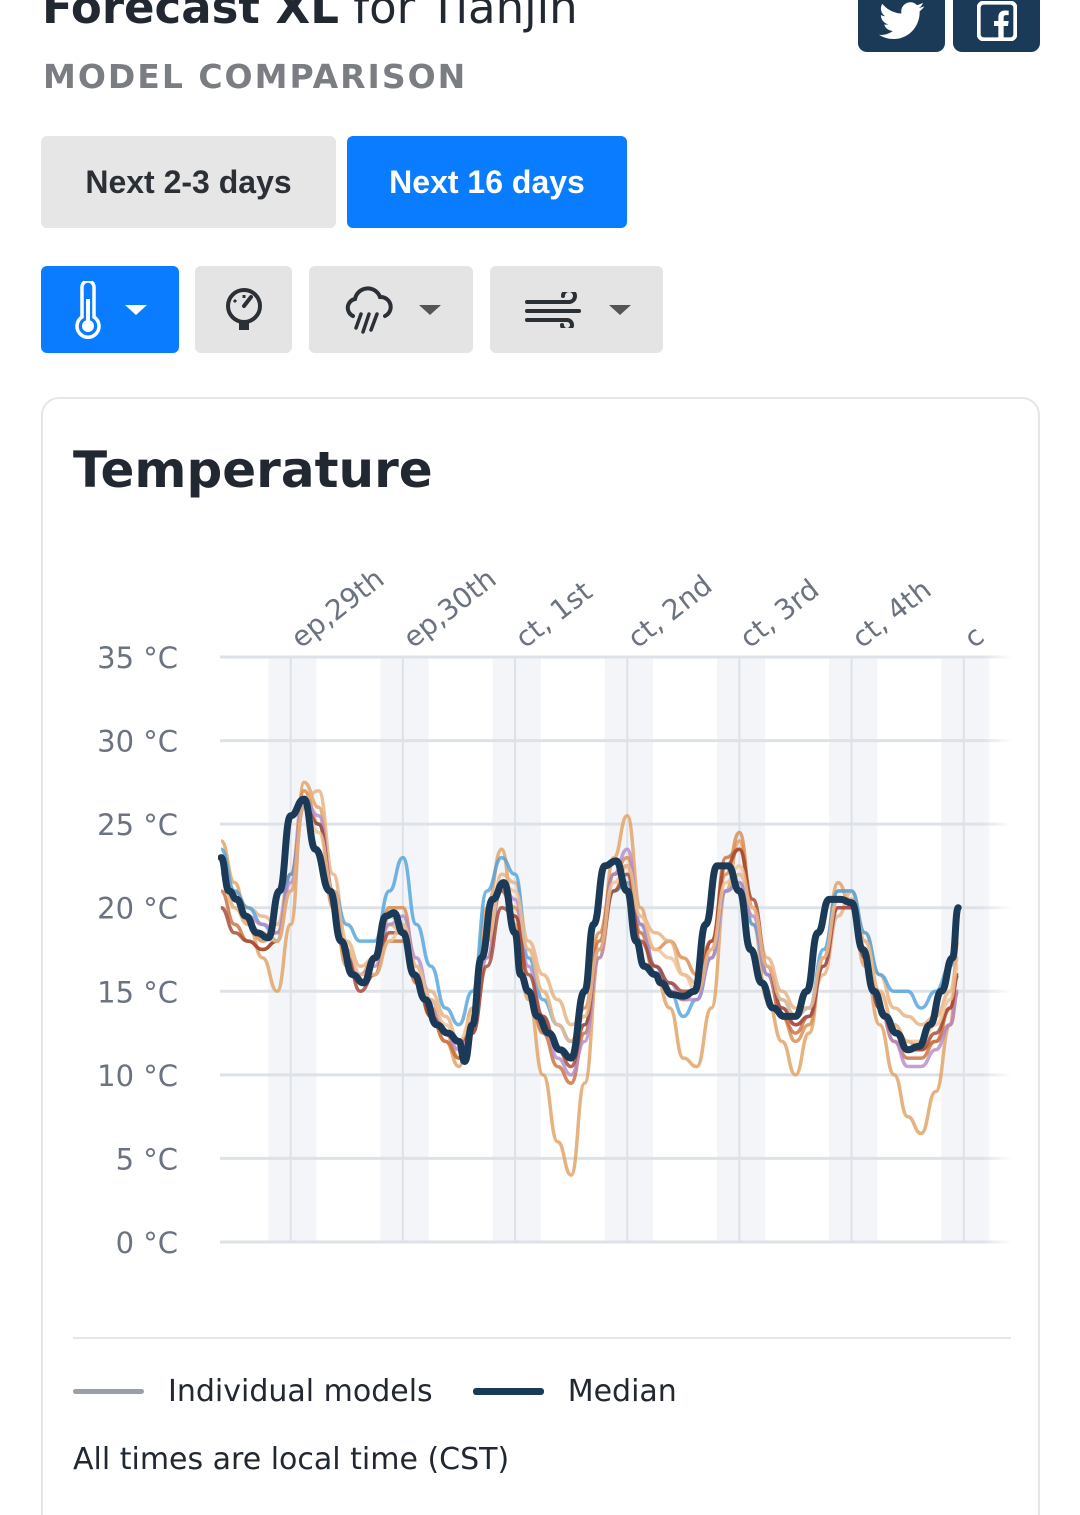  Describe the element at coordinates (147, 1159) in the screenshot. I see `y-tick-label: 5 °C` at that location.